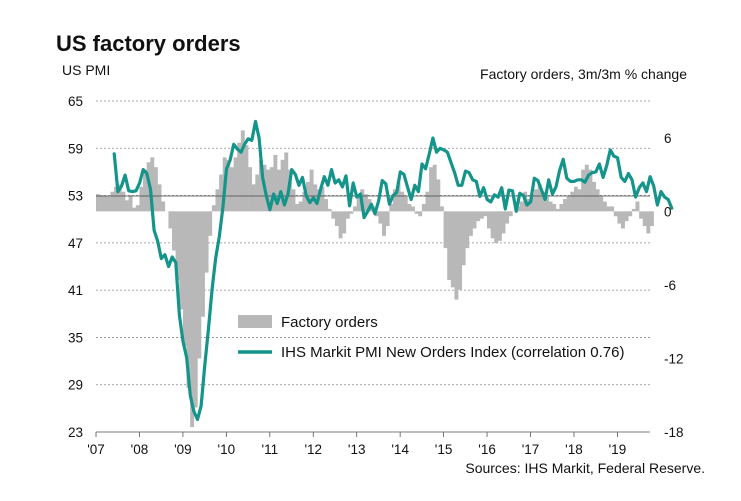 This screenshot has height=501, width=741. What do you see at coordinates (75, 290) in the screenshot?
I see `left-tick-label: 41` at bounding box center [75, 290].